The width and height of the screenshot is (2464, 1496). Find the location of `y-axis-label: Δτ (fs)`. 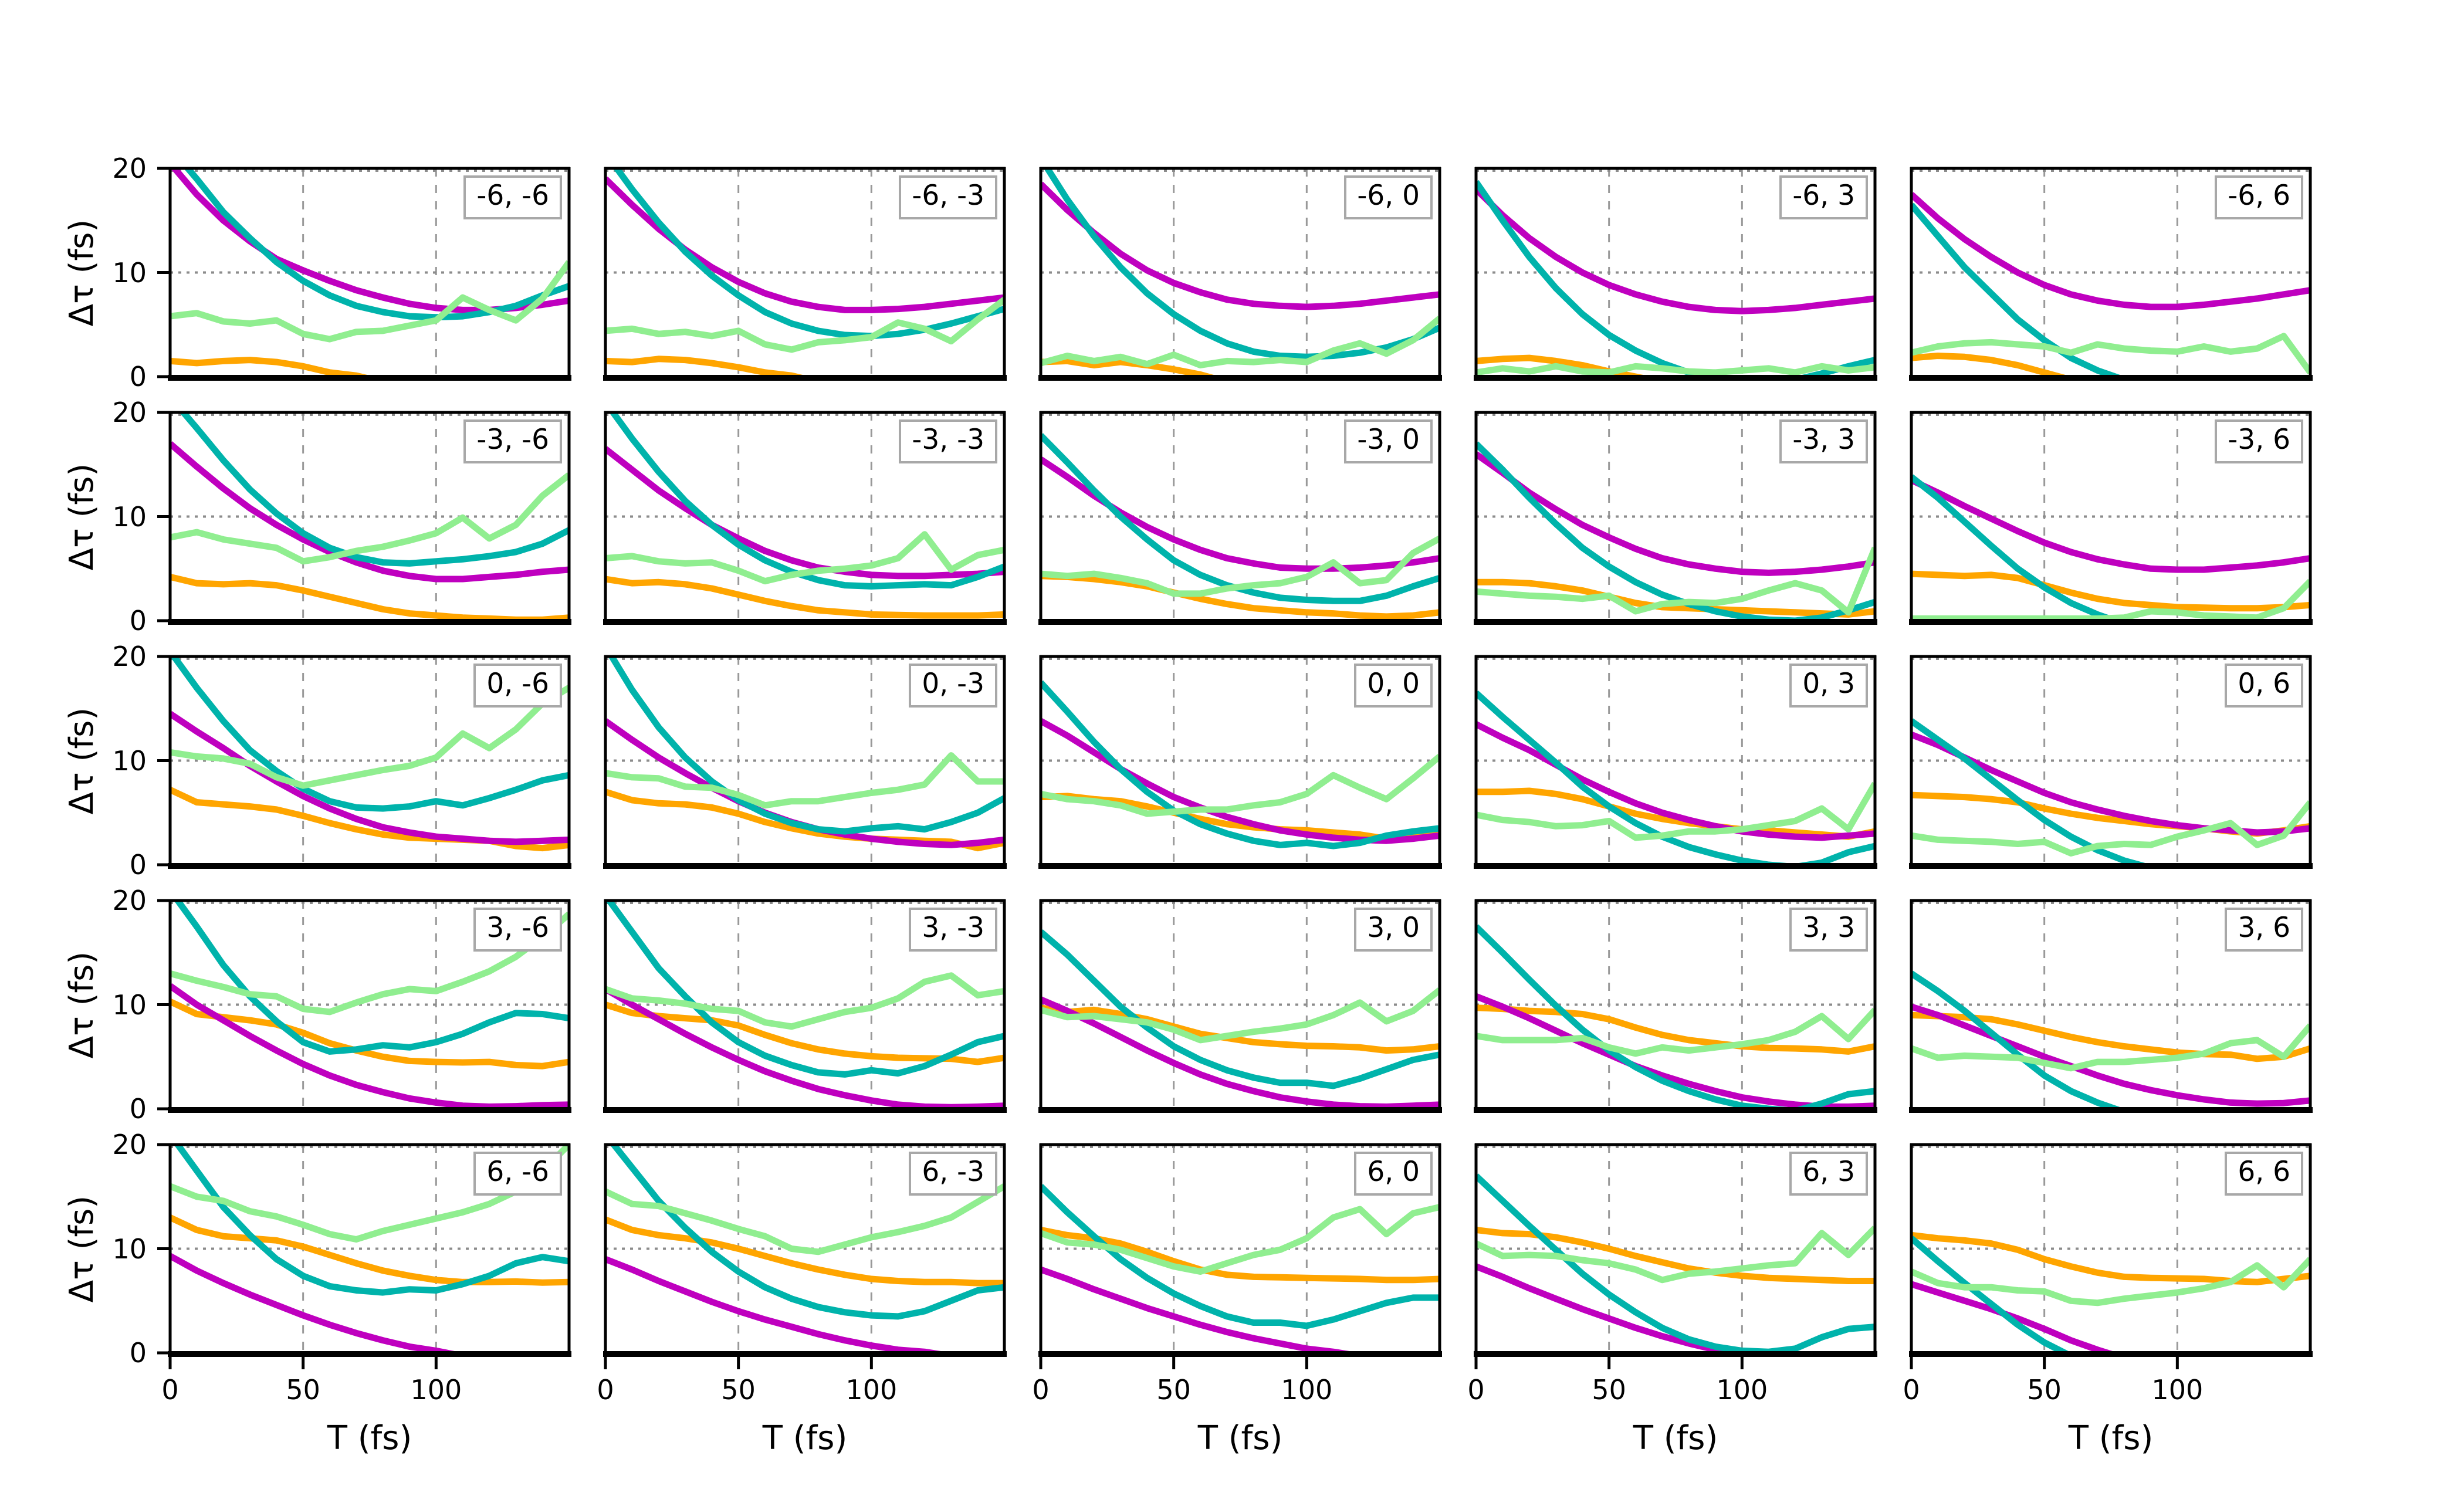

y-axis-label: Δτ (fs) is located at coordinates (82, 1005).